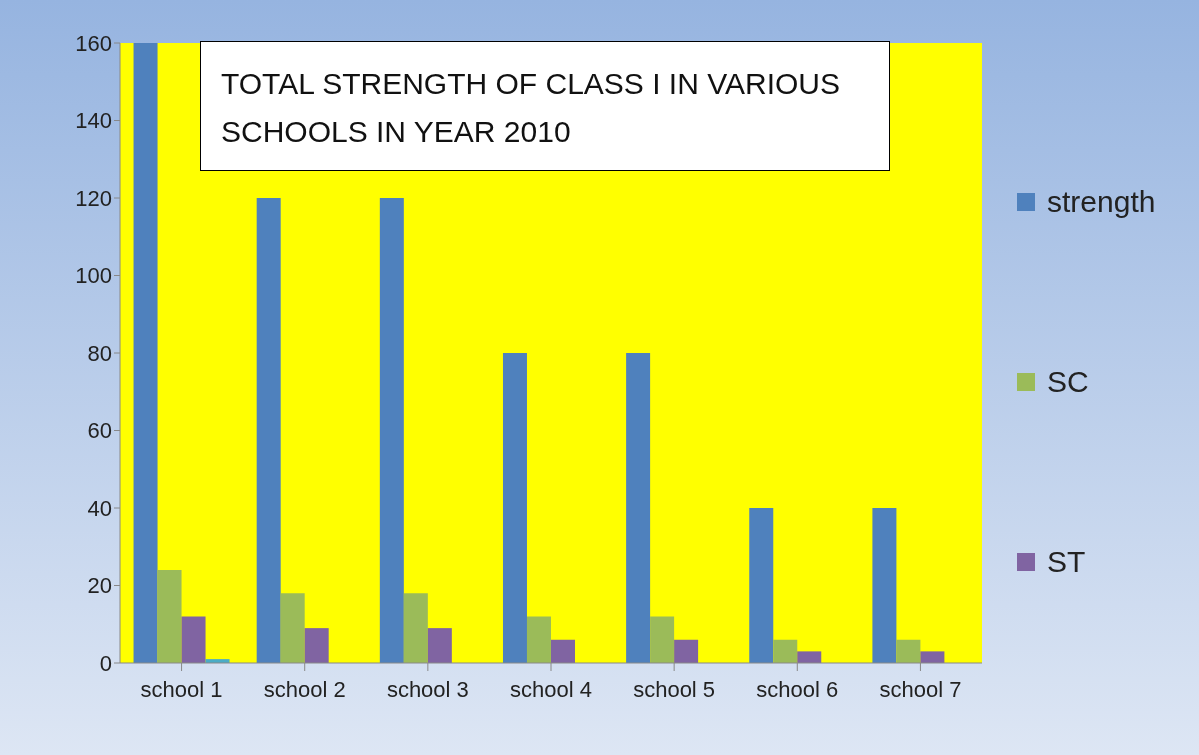 The width and height of the screenshot is (1199, 755). I want to click on y-tick-label: 40, so click(99, 508).